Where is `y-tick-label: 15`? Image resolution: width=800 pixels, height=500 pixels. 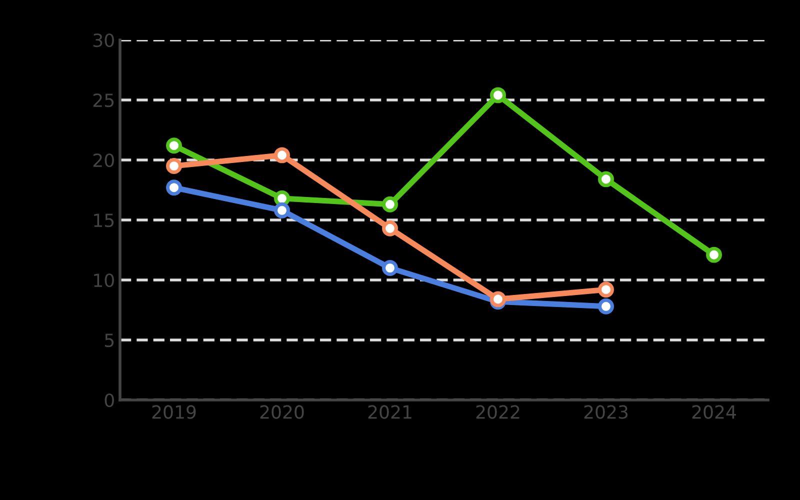
y-tick-label: 15 is located at coordinates (104, 221).